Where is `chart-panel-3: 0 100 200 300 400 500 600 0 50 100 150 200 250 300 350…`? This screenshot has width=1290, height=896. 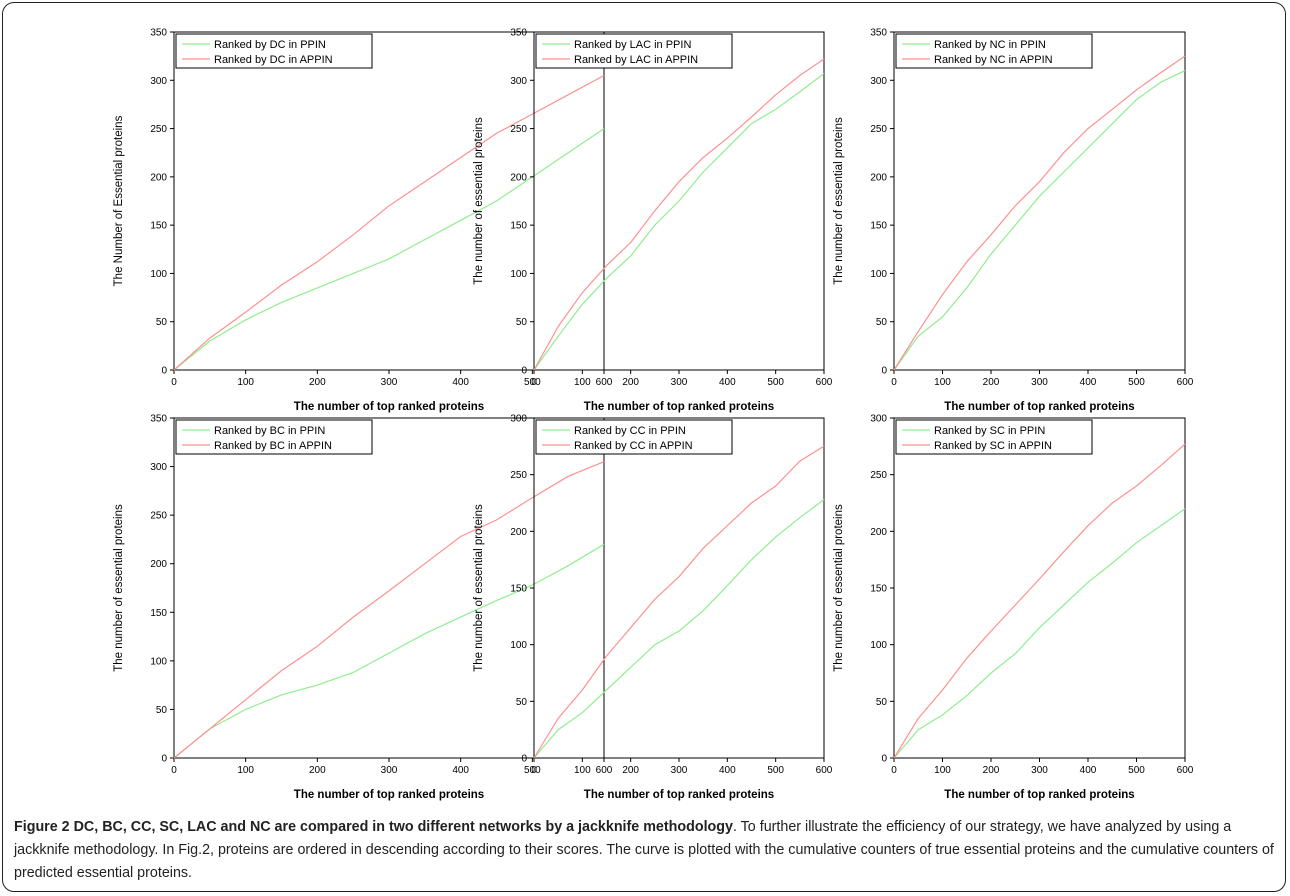
chart-panel-3: 0 100 200 300 400 500 600 0 50 100 150 200 250 300 350… is located at coordinates (1013, 221).